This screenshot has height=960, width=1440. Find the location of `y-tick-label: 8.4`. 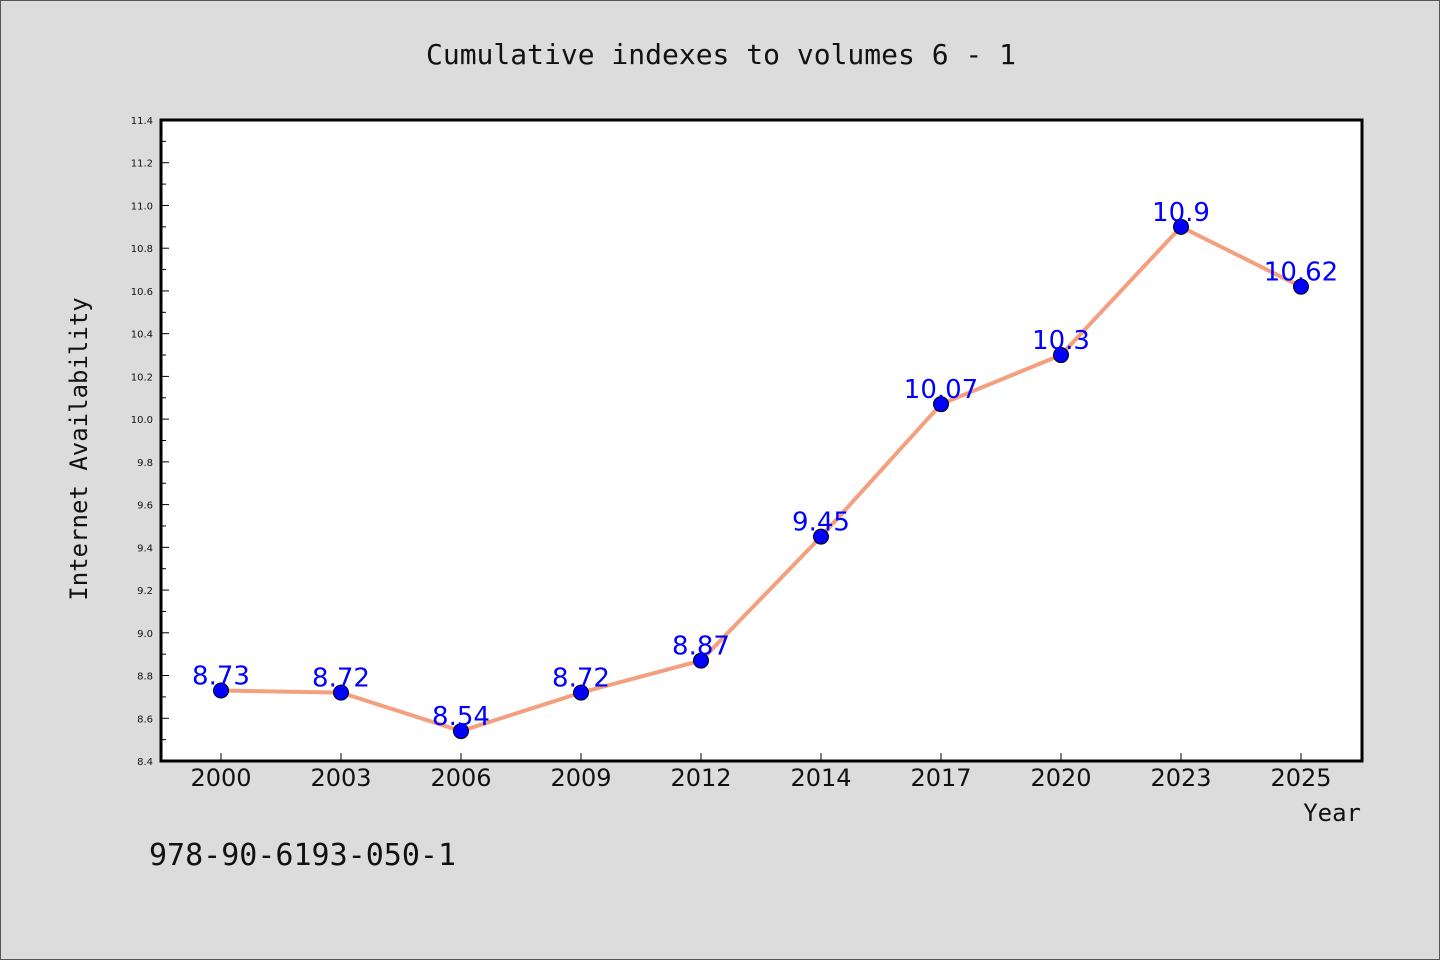

y-tick-label: 8.4 is located at coordinates (145, 762).